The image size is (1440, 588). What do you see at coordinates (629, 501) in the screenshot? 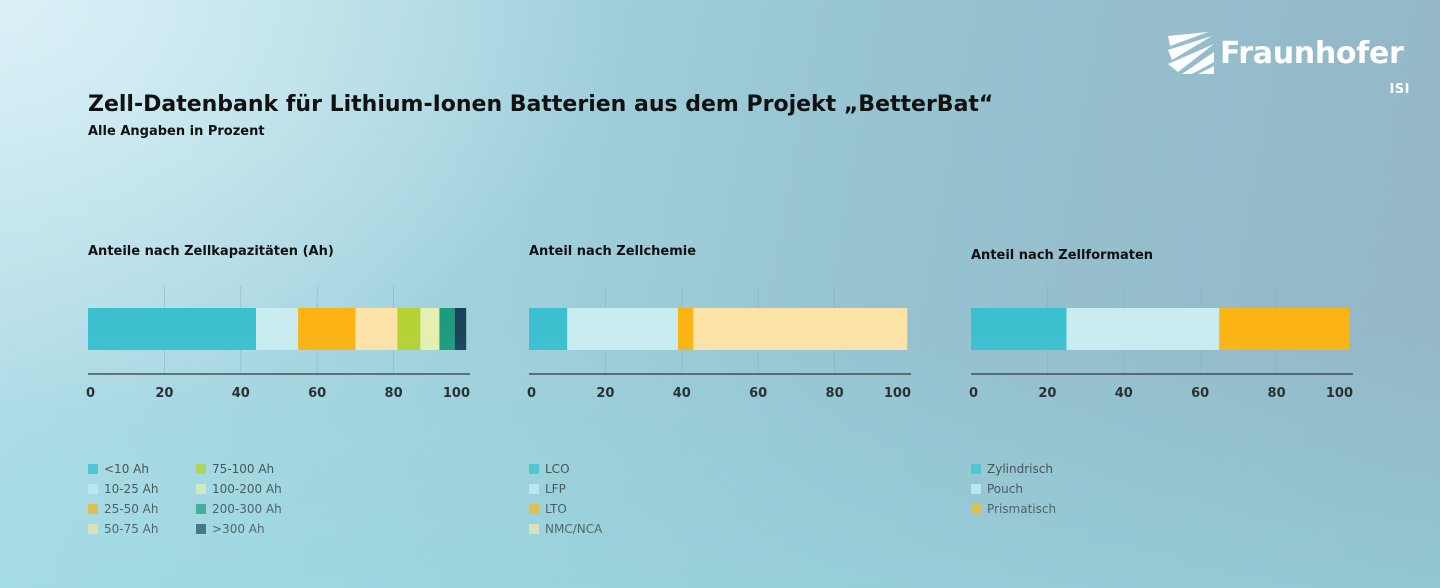
I see `legend-chemistry: LCO LFP LTO NMC/NCA` at bounding box center [629, 501].